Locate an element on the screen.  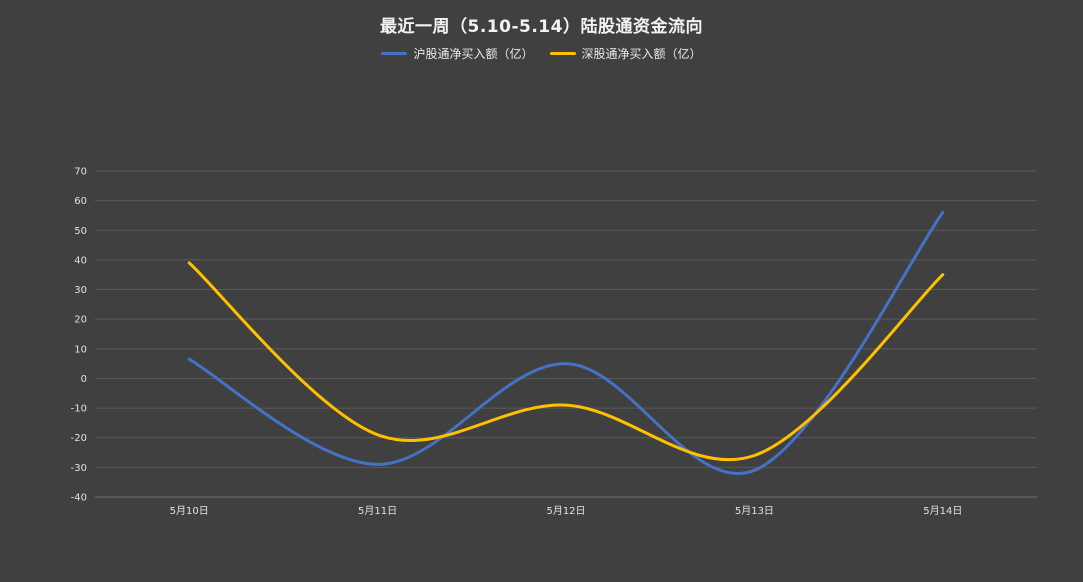
legend-swatch-sh is located at coordinates (394, 53).